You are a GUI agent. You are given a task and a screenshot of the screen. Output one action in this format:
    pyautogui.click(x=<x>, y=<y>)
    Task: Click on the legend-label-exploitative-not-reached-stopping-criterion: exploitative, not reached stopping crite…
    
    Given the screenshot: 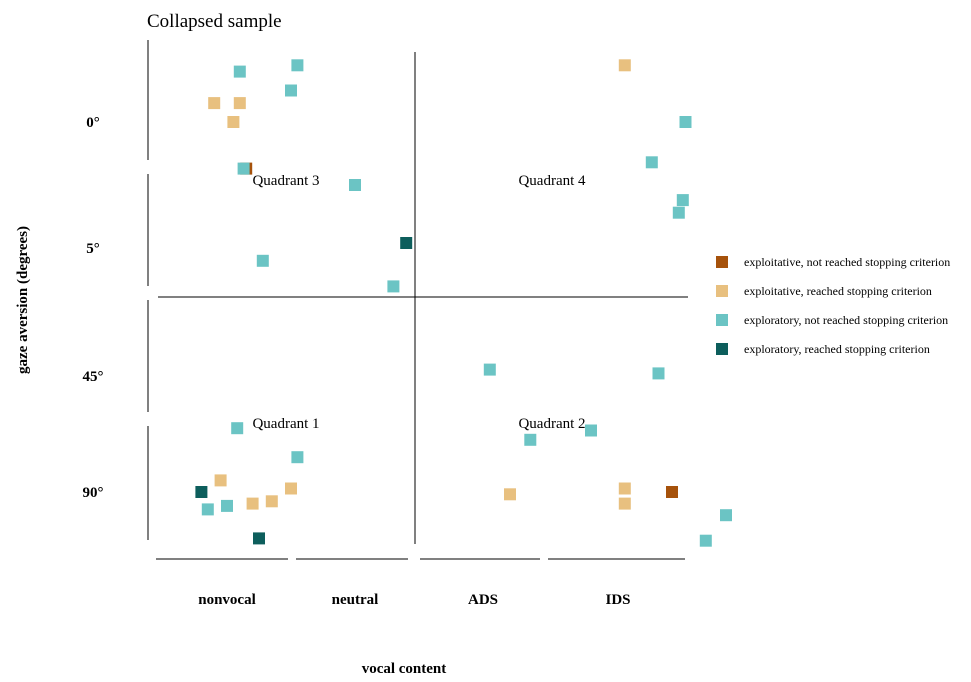 What is the action you would take?
    pyautogui.click(x=847, y=262)
    